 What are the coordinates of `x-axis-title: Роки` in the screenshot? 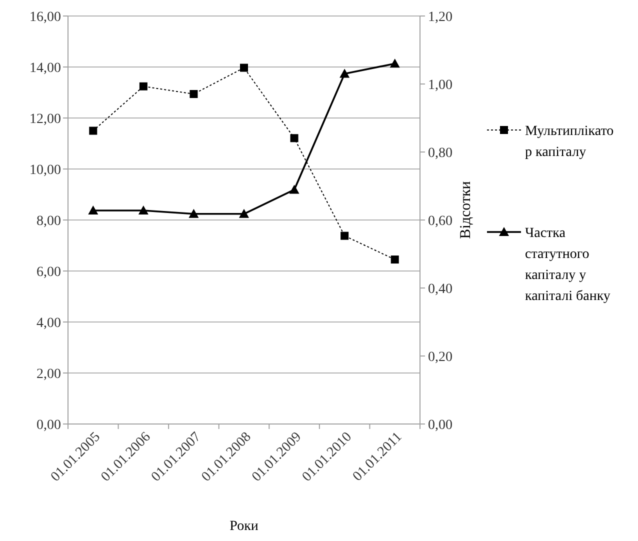 It's located at (244, 526).